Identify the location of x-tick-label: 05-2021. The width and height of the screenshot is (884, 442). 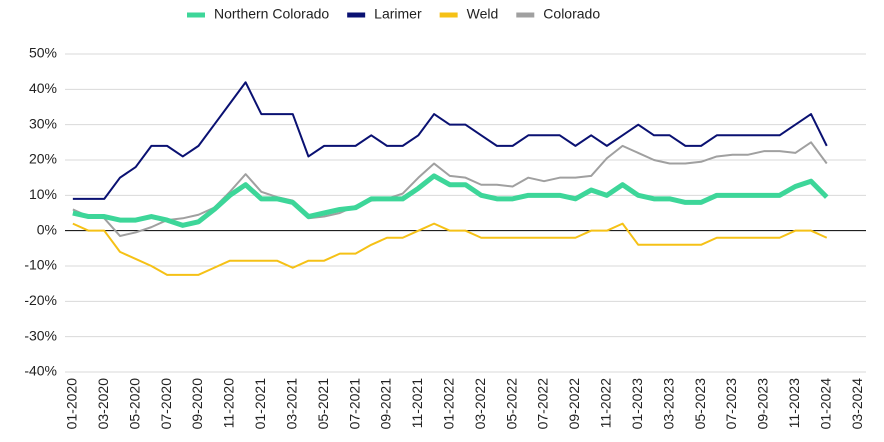
(323, 404).